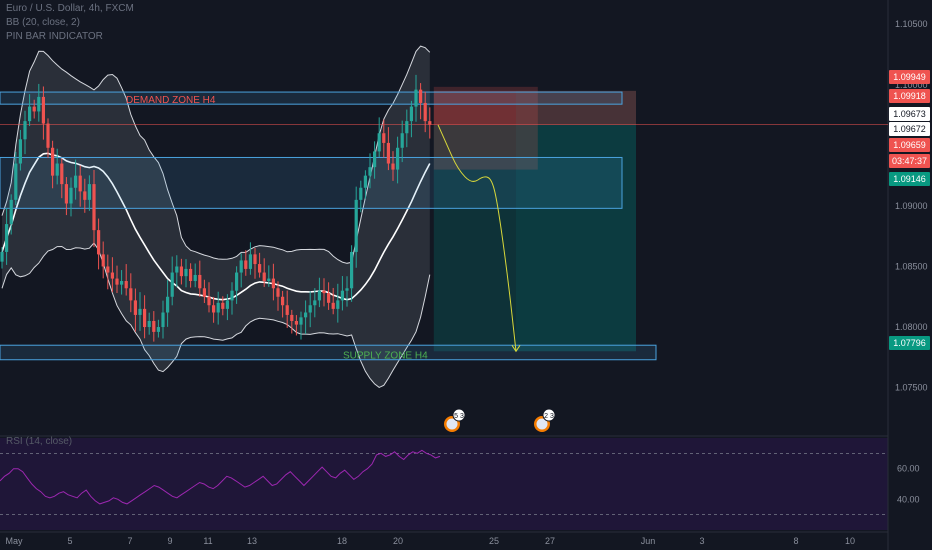  Describe the element at coordinates (207, 541) in the screenshot. I see `time-axis-tick: 11` at that location.